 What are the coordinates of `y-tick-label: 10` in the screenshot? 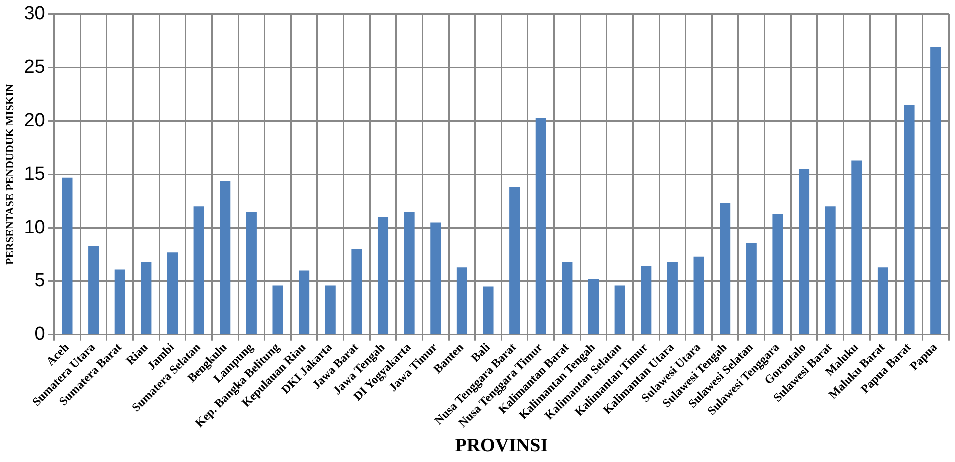 It's located at (35, 227).